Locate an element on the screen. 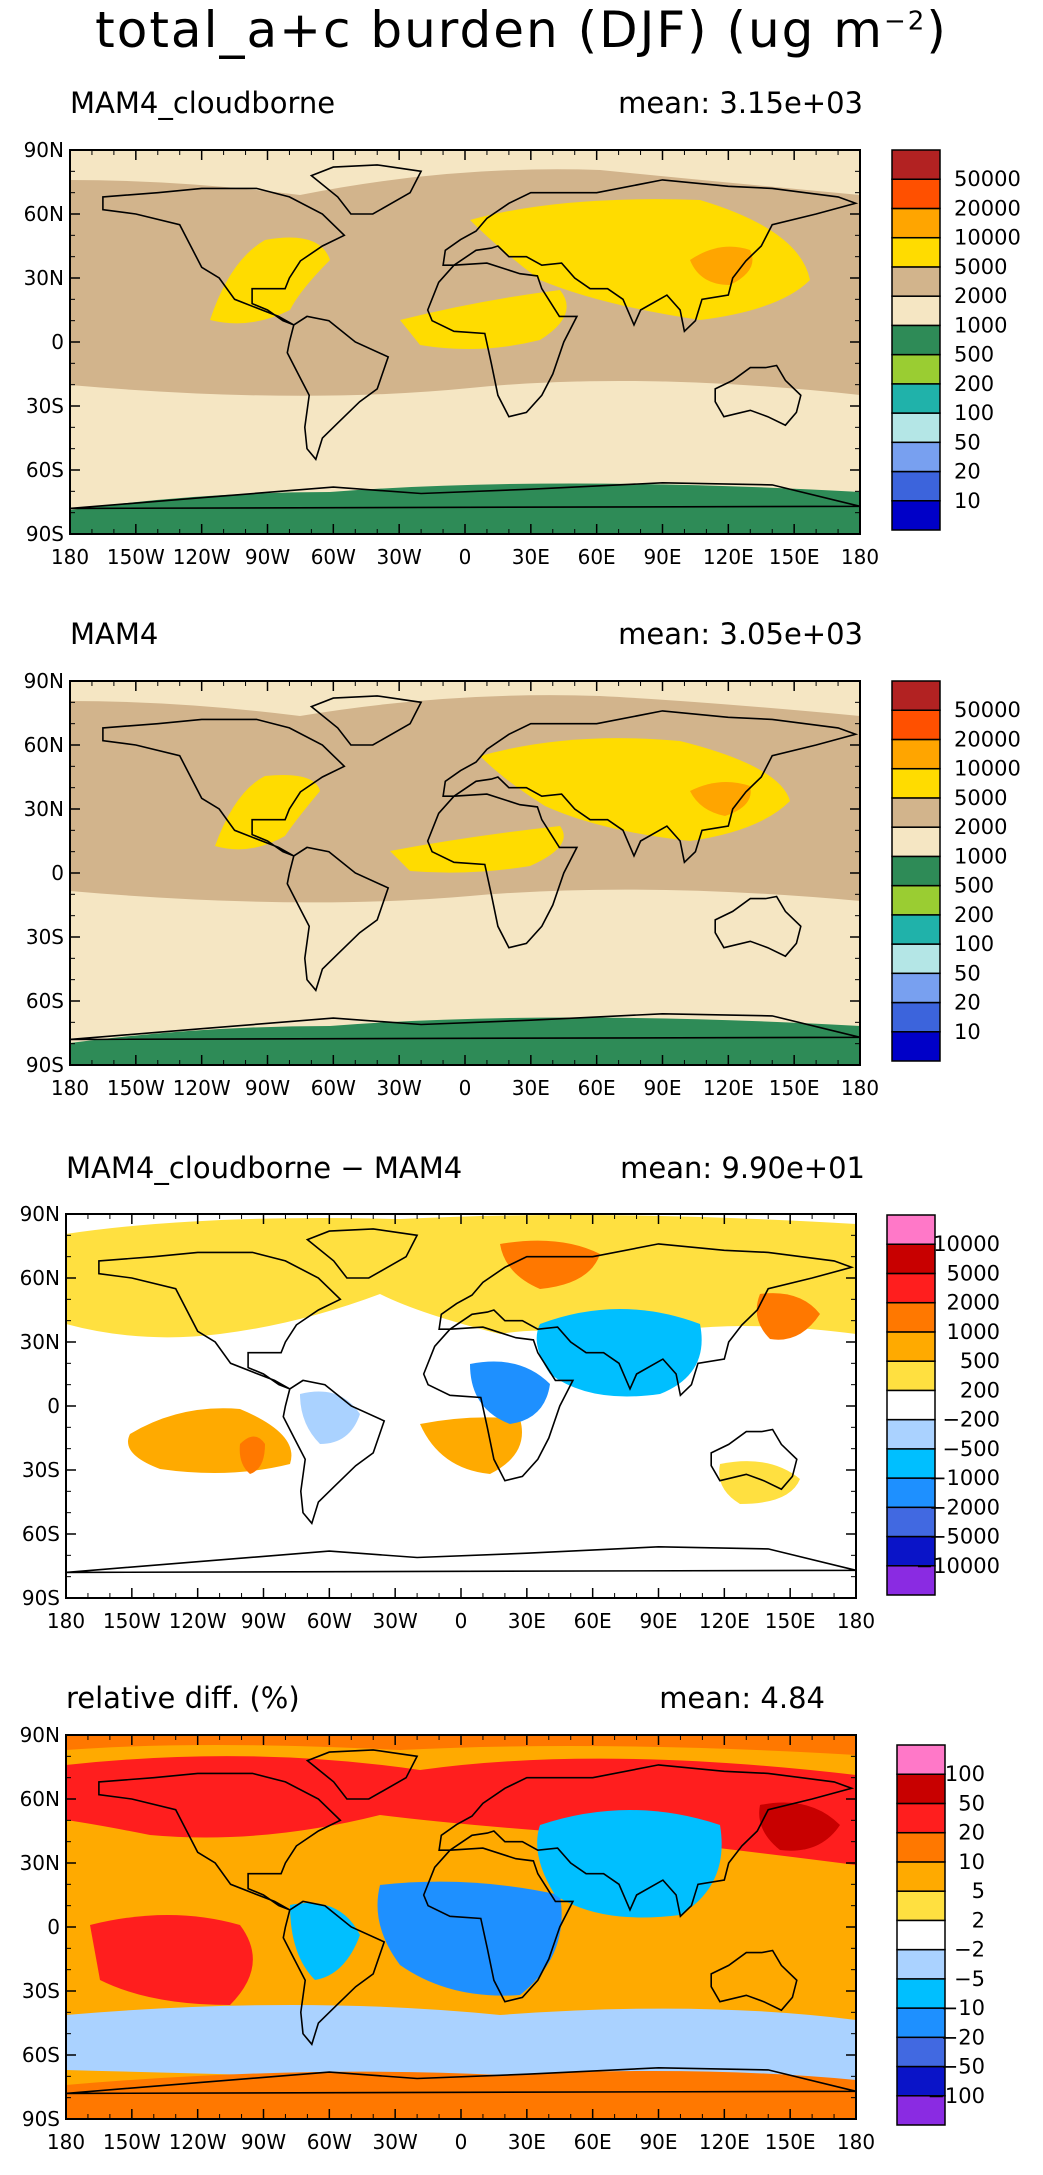  colorbar-label: −5 is located at coordinates (969, 1979).